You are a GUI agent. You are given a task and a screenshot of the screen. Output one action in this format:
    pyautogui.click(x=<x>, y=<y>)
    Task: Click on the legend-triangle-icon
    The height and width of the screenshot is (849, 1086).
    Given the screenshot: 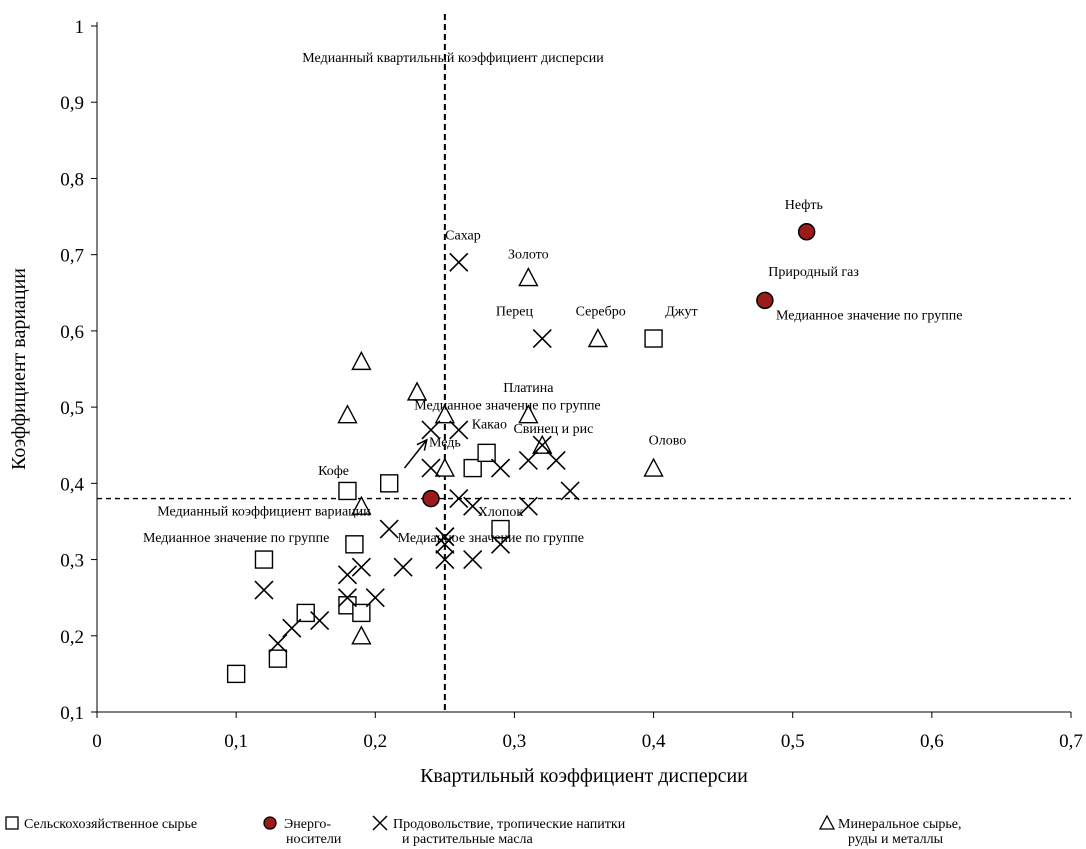 What is the action you would take?
    pyautogui.click(x=827, y=822)
    